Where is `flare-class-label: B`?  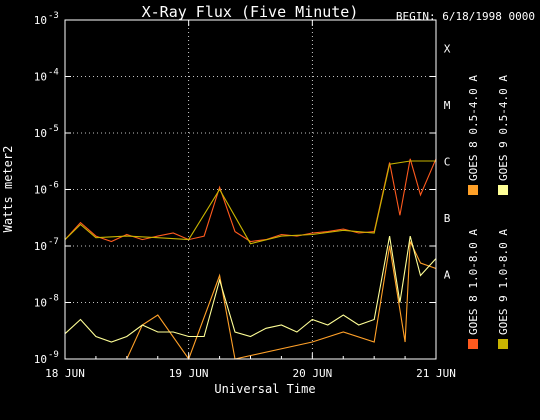
flare-class-label: B is located at coordinates (447, 218).